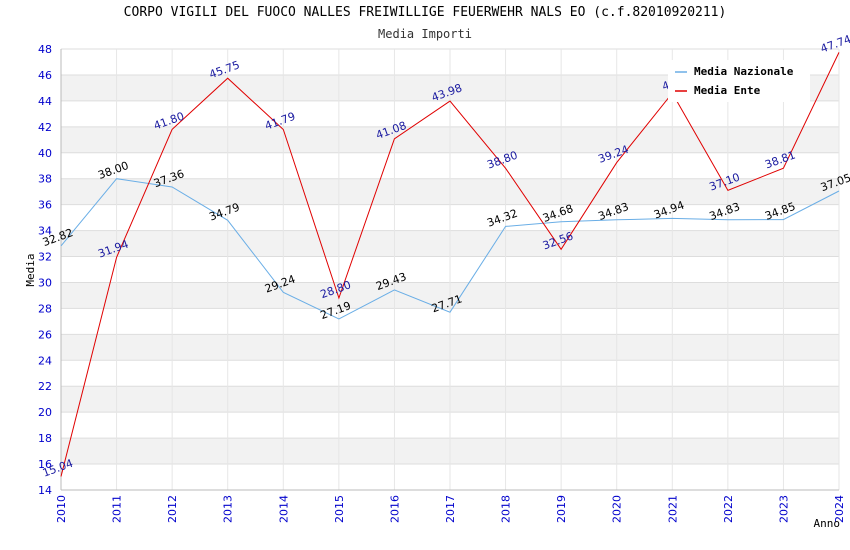 Image resolution: width=850 pixels, height=550 pixels. Describe the element at coordinates (45, 490) in the screenshot. I see `y-tick-label: 14` at that location.